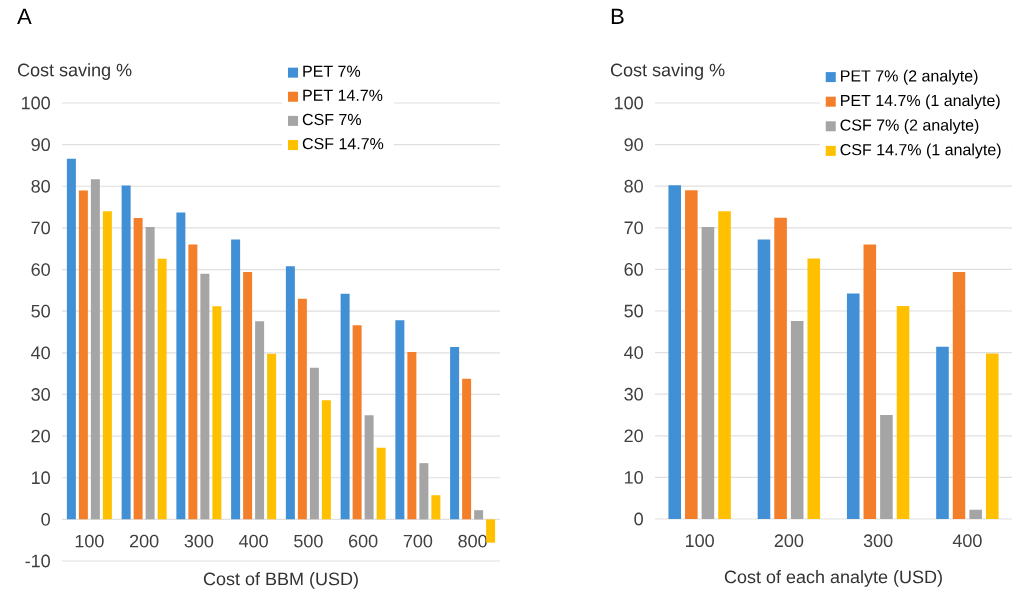  I want to click on chart-title: A, so click(24, 16).